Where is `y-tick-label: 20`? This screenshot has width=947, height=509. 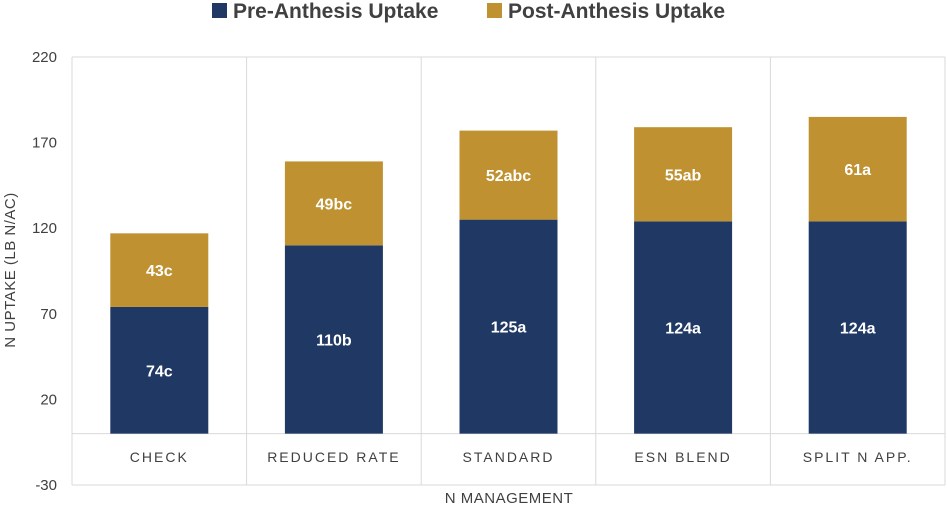
y-tick-label: 20 is located at coordinates (48, 399).